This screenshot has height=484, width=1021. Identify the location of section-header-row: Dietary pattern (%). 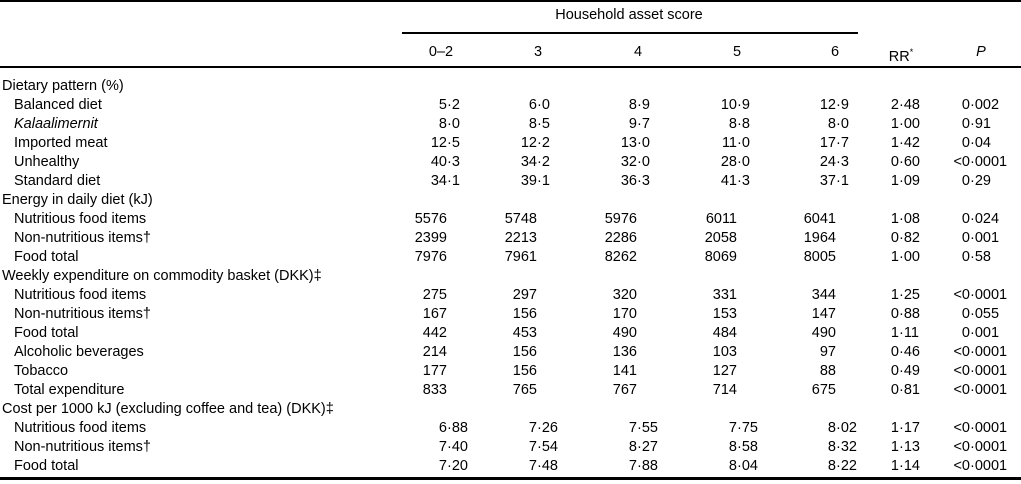
(510, 86).